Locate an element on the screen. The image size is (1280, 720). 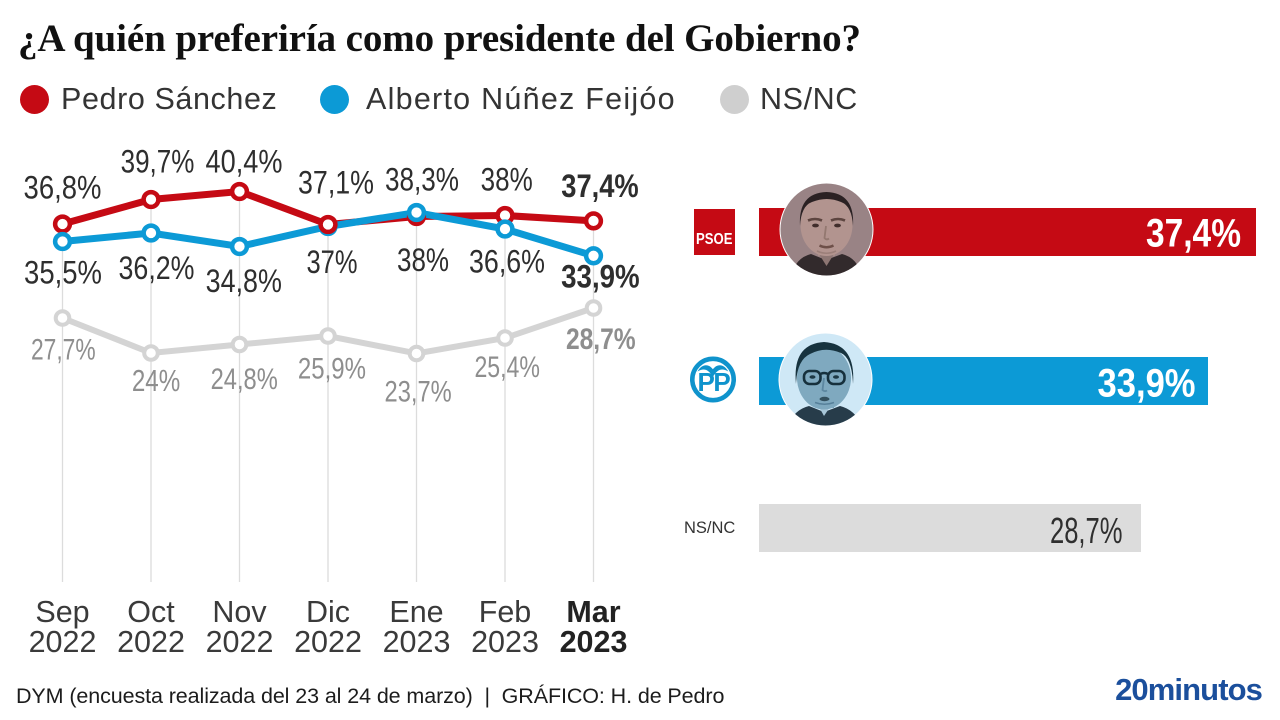
svg-text: 24% is located at coordinates (156, 380).